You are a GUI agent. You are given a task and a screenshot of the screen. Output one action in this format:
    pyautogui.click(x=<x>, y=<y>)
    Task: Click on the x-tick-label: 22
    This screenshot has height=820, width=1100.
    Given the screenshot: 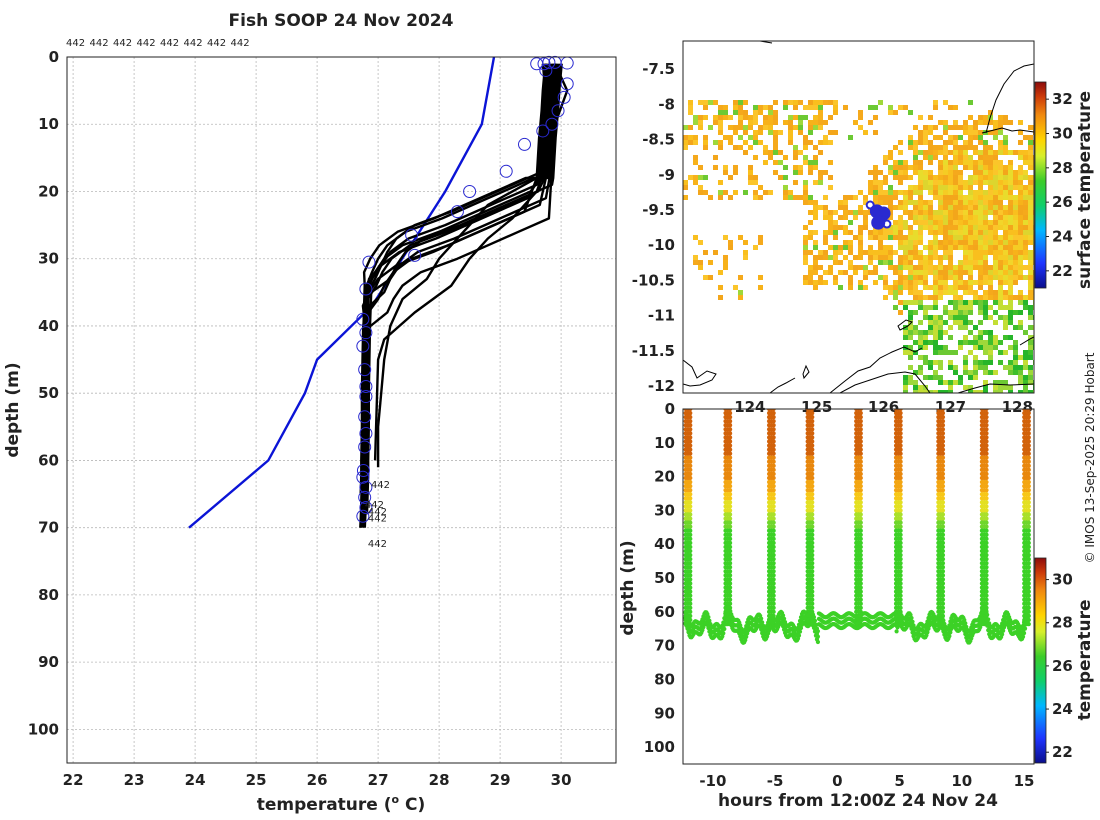 What is the action you would take?
    pyautogui.click(x=73, y=780)
    